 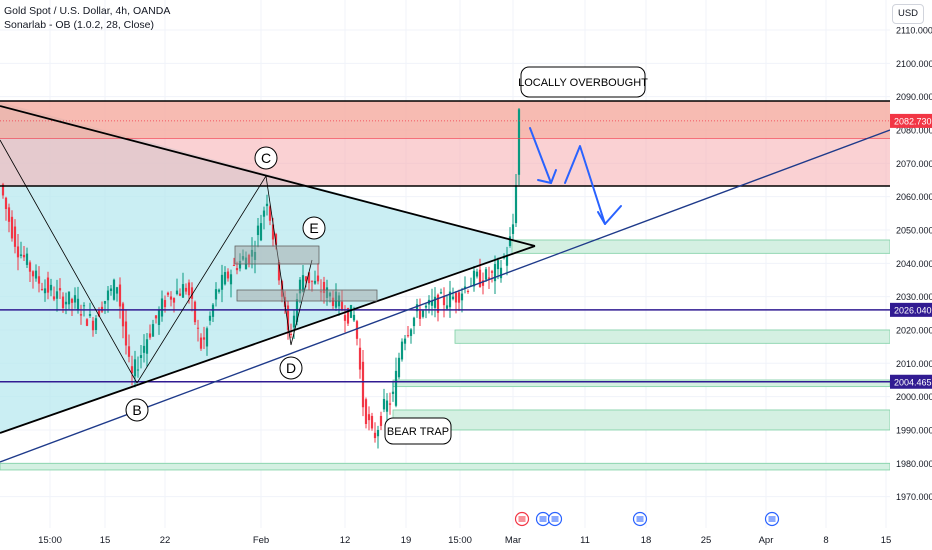 What do you see at coordinates (445, 143) in the screenshot?
I see `supply-zone` at bounding box center [445, 143].